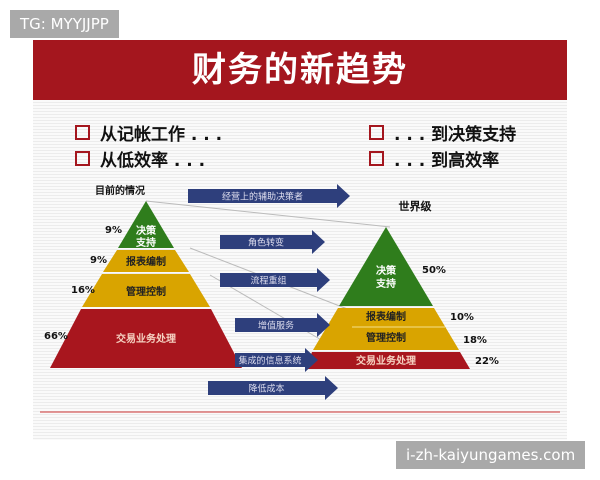 The image size is (600, 480). Describe the element at coordinates (300, 70) in the screenshot. I see `slide-title: 财务的新趋势` at that location.